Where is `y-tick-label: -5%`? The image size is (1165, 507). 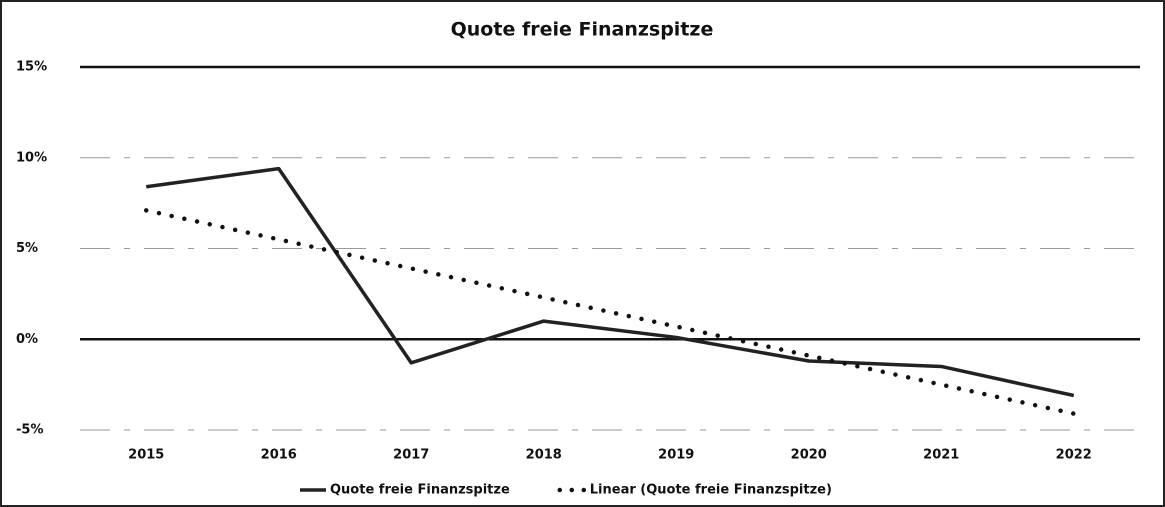
y-tick-label: -5% is located at coordinates (29, 430).